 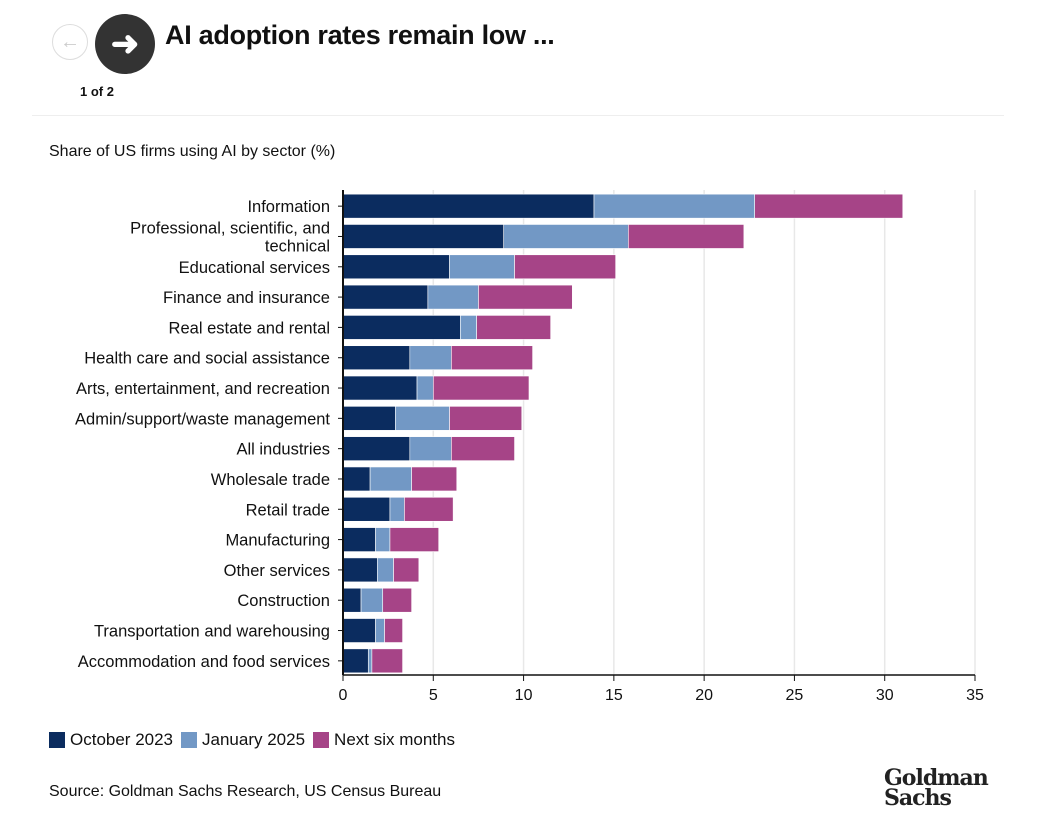 What do you see at coordinates (343, 695) in the screenshot?
I see `x-tick-label: 0` at bounding box center [343, 695].